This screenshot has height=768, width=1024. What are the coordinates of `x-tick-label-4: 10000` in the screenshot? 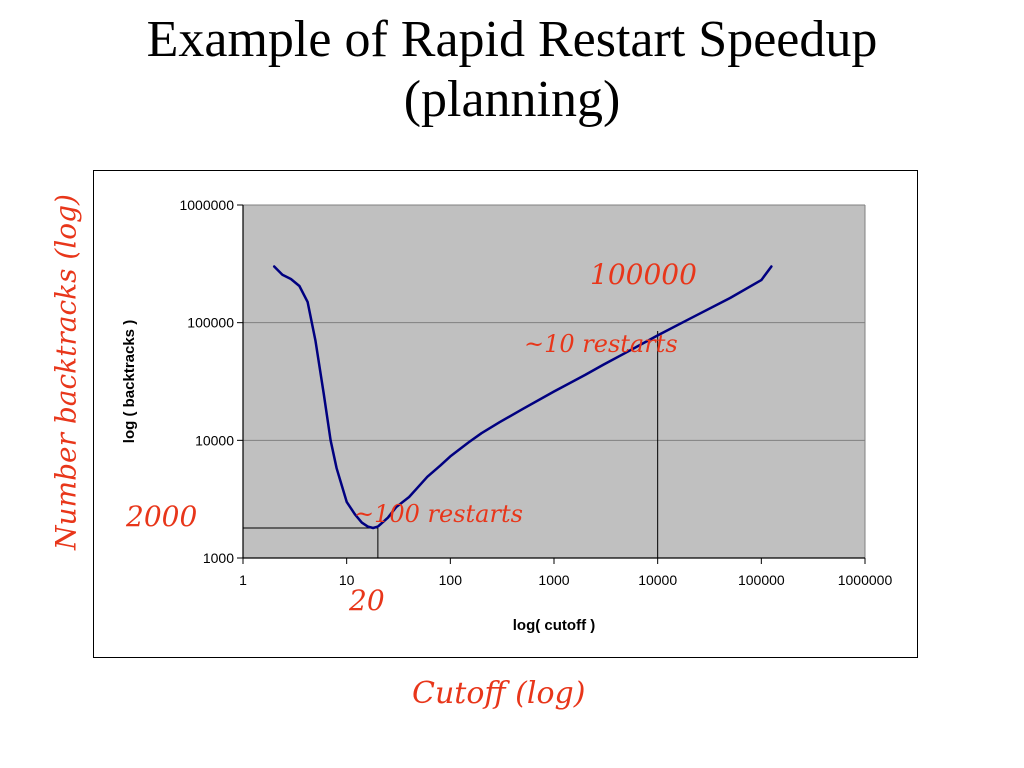 It's located at (657, 580).